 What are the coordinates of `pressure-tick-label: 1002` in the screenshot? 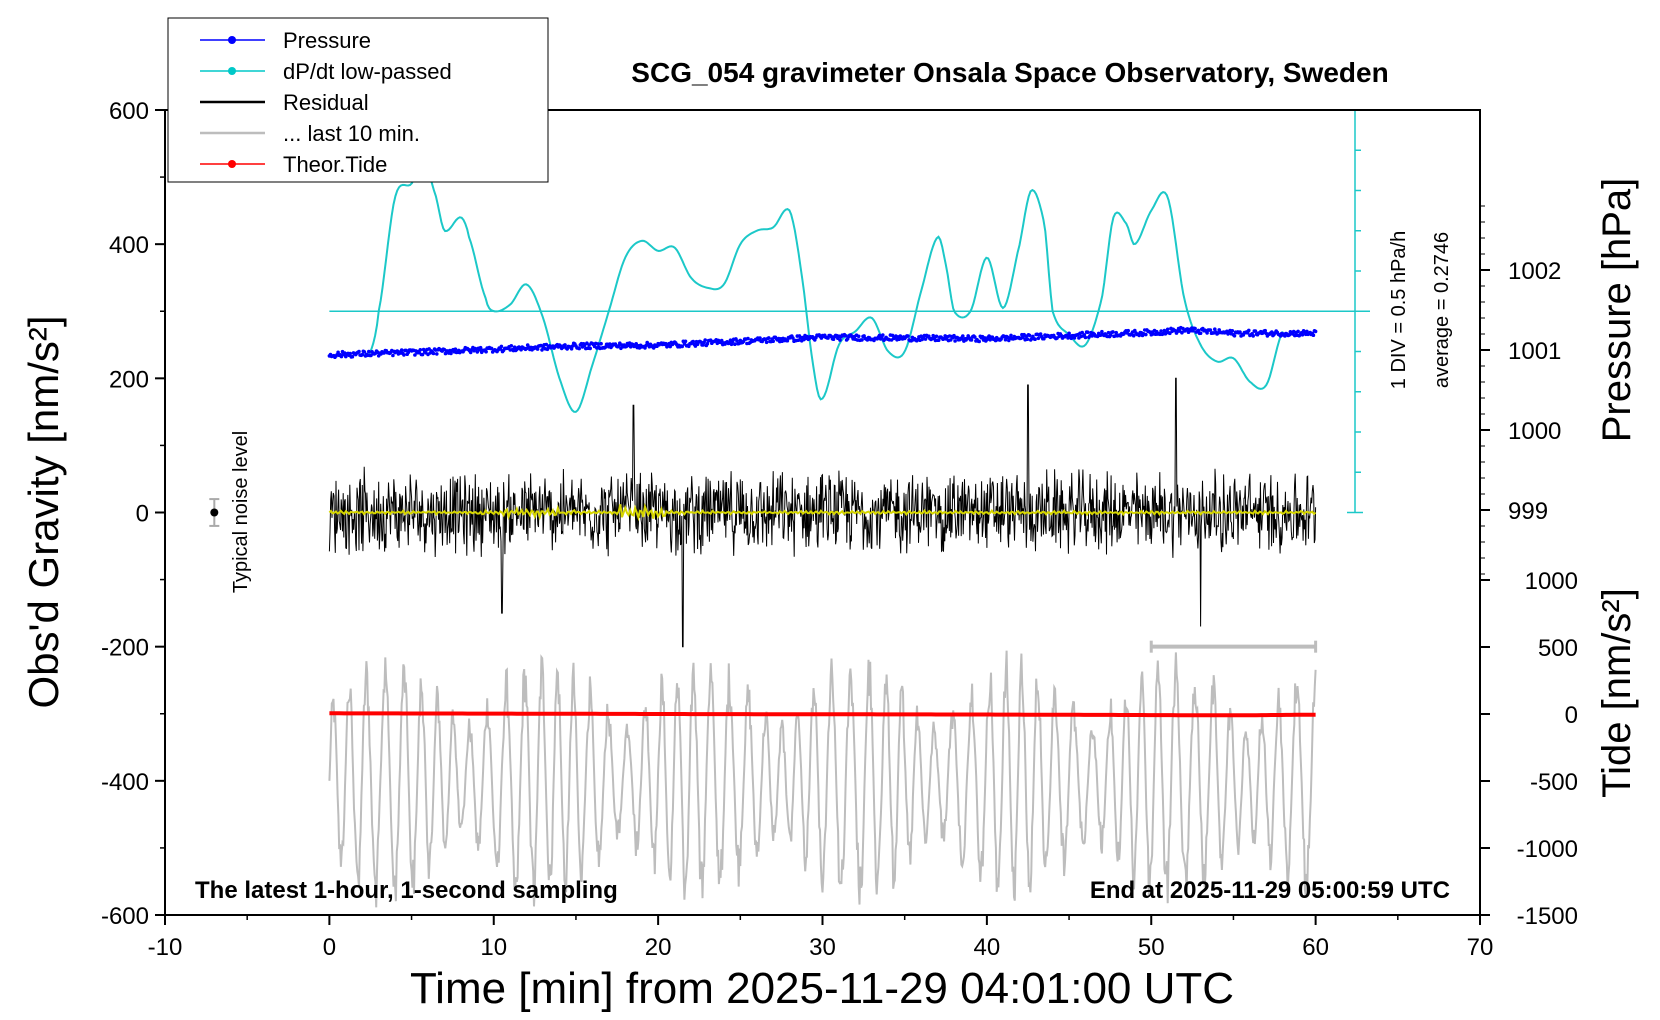 It's located at (1534, 271).